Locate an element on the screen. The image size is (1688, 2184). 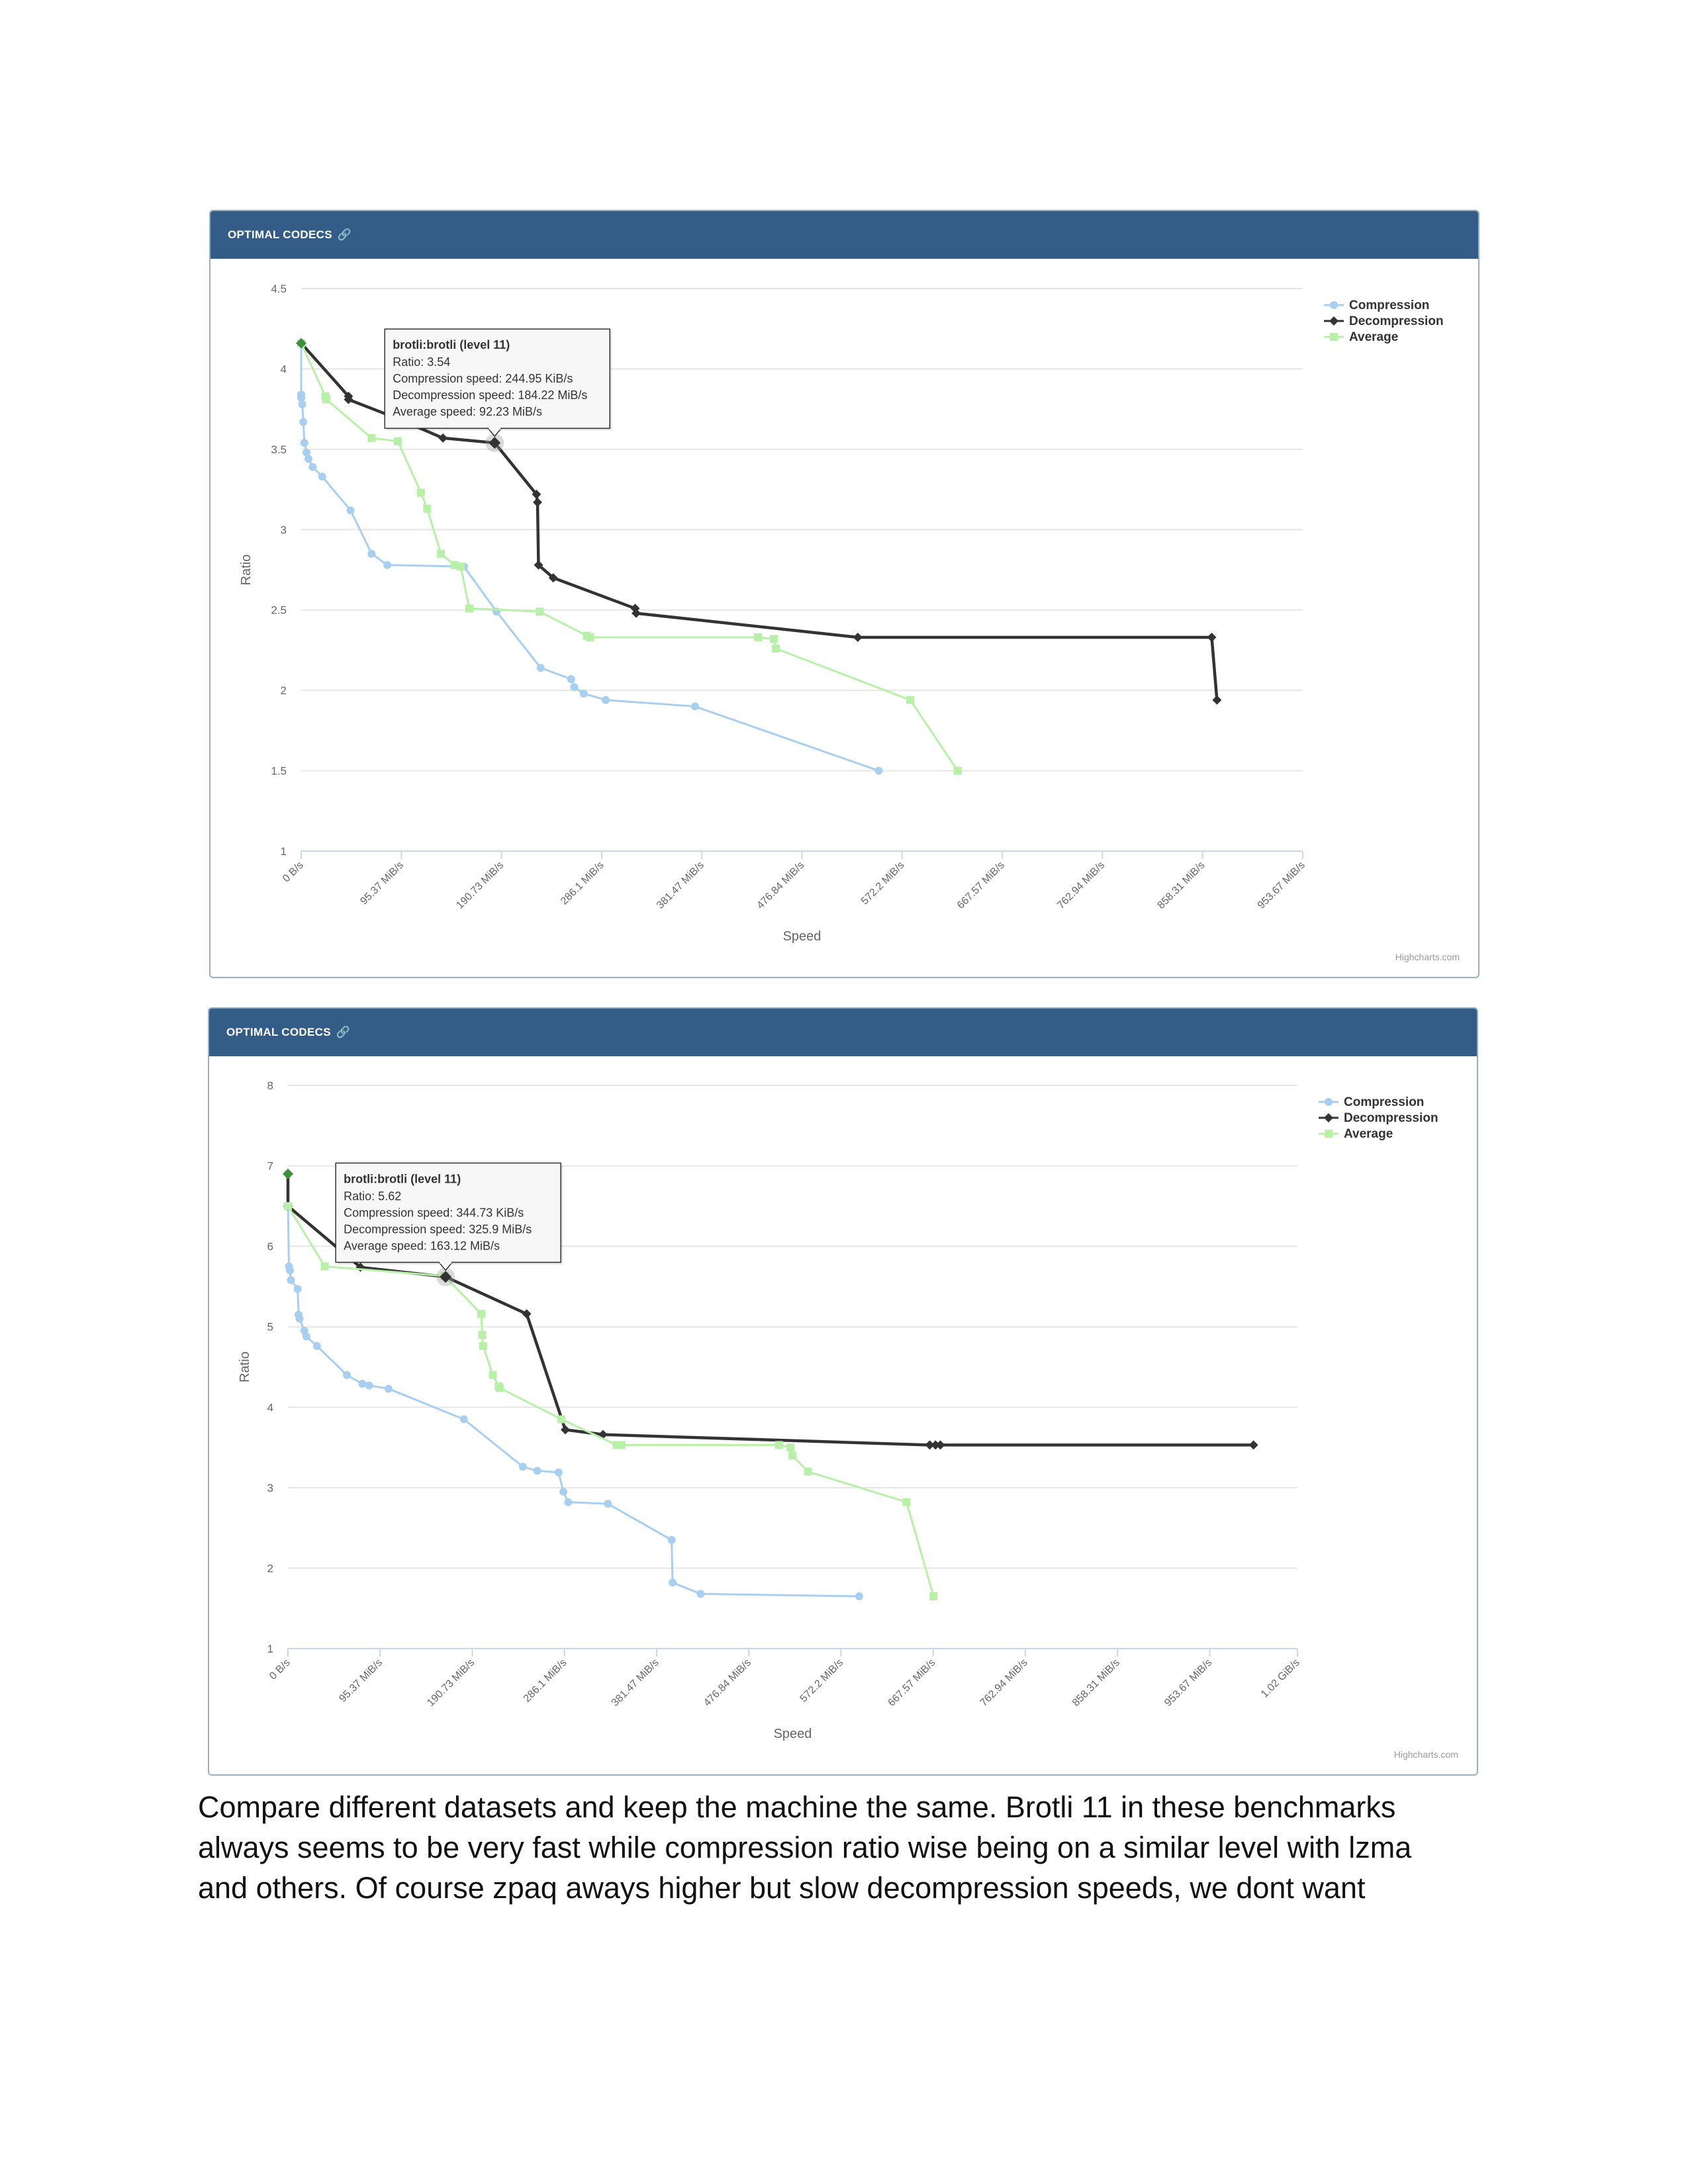
legend-label: Average is located at coordinates (1373, 337).